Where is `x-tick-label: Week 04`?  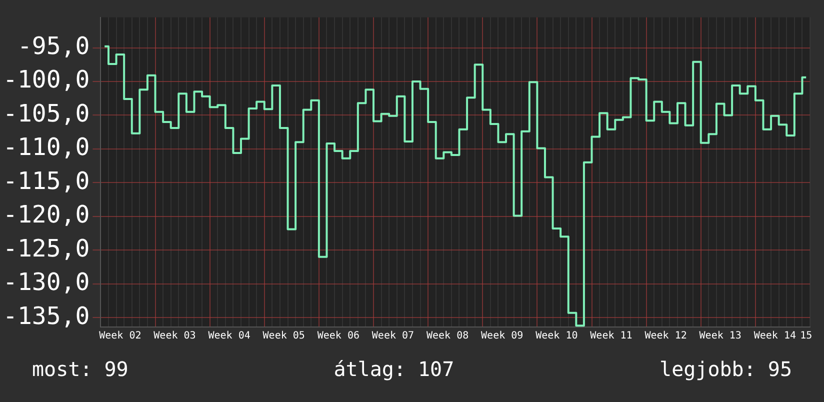 x-tick-label: Week 04 is located at coordinates (229, 336).